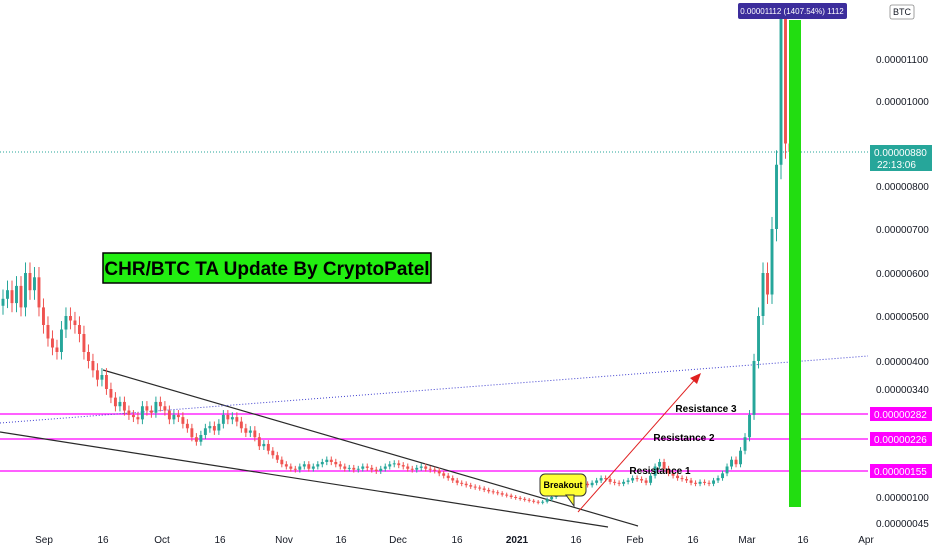 The image size is (932, 555). I want to click on resistance-price-tag-text: 0.00000155, so click(900, 472).